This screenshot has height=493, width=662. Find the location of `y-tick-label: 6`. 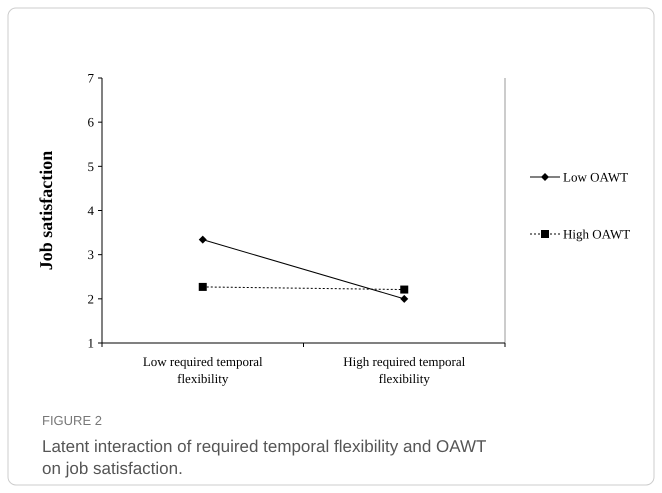

y-tick-label: 6 is located at coordinates (91, 122).